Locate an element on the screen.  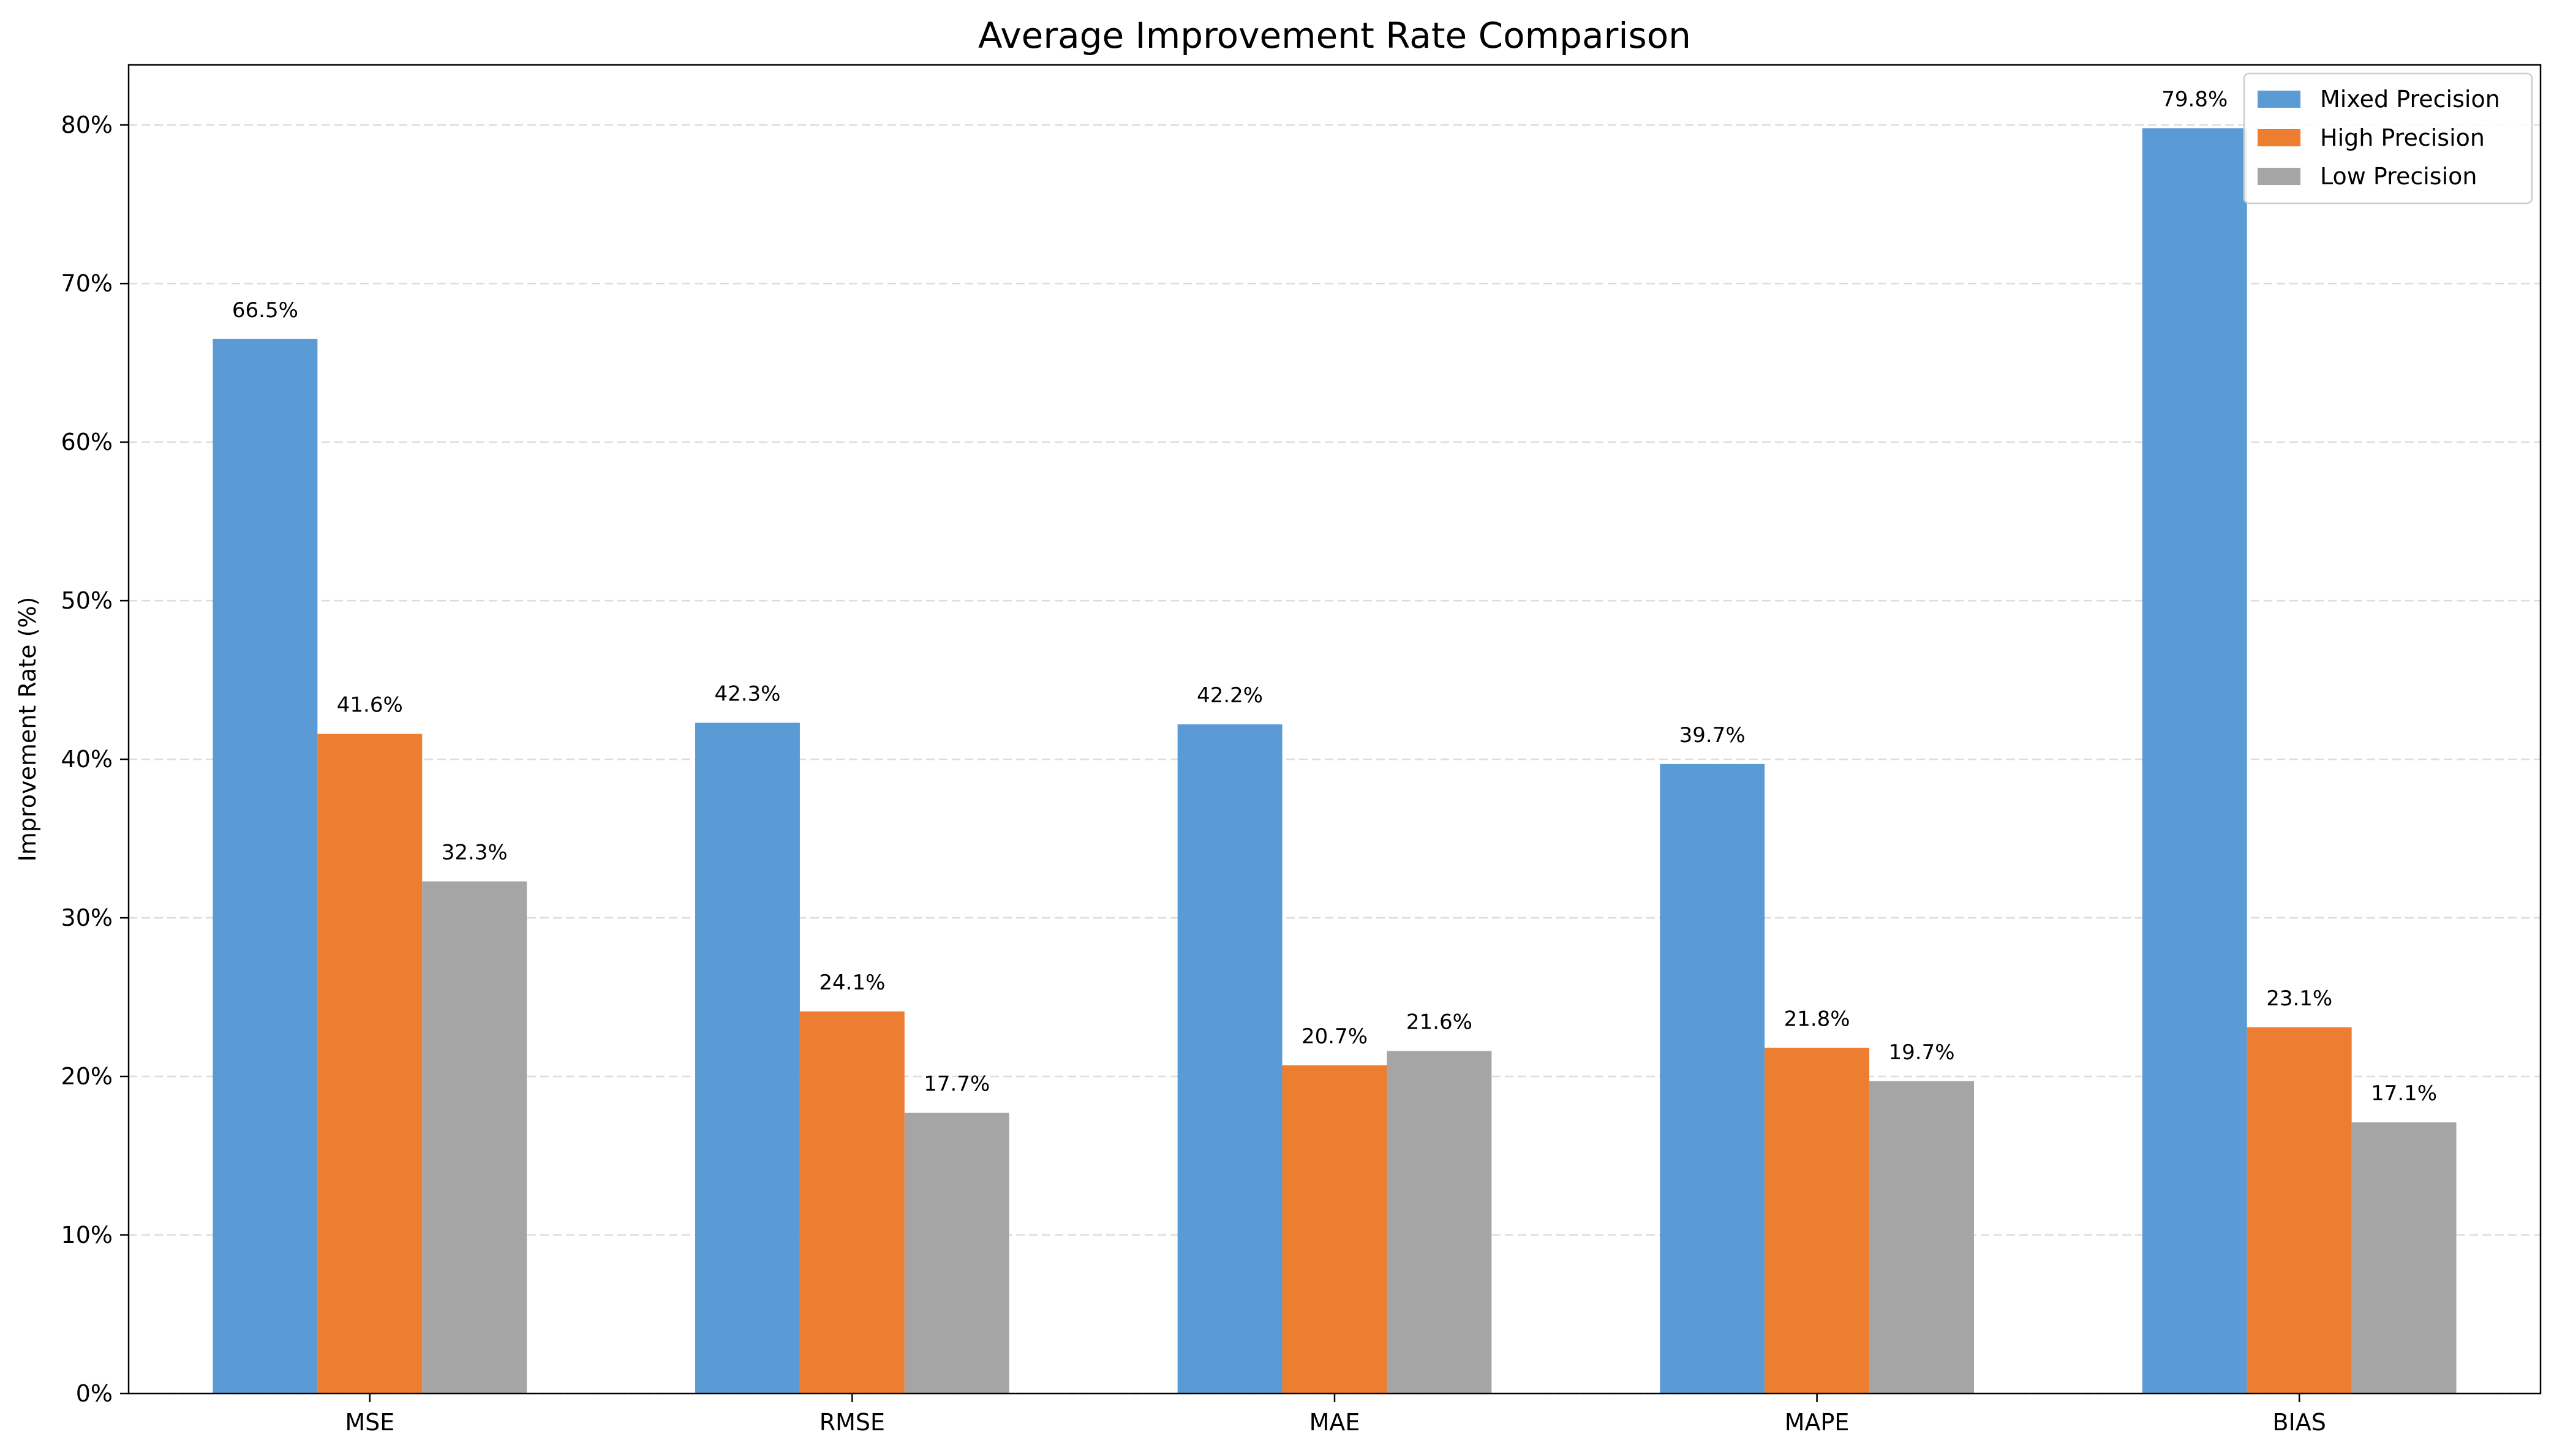
bar-value-label: 79.8% is located at coordinates (2194, 99).